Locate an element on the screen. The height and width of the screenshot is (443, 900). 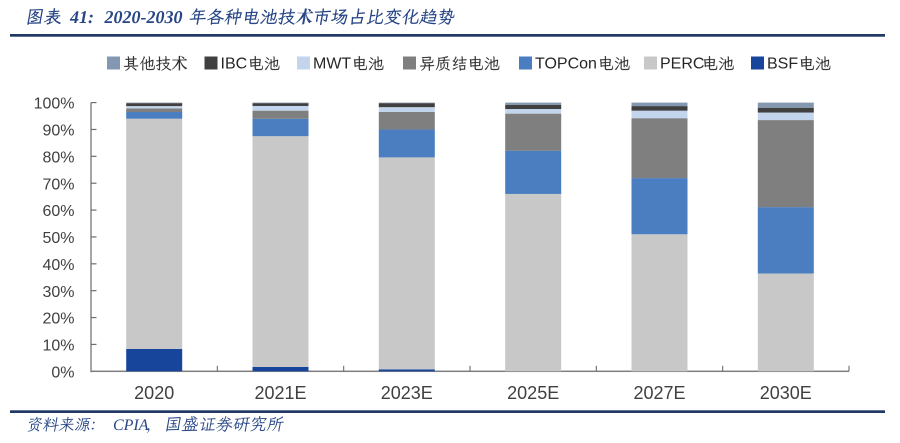
svg-text: 2021E is located at coordinates (280, 393).